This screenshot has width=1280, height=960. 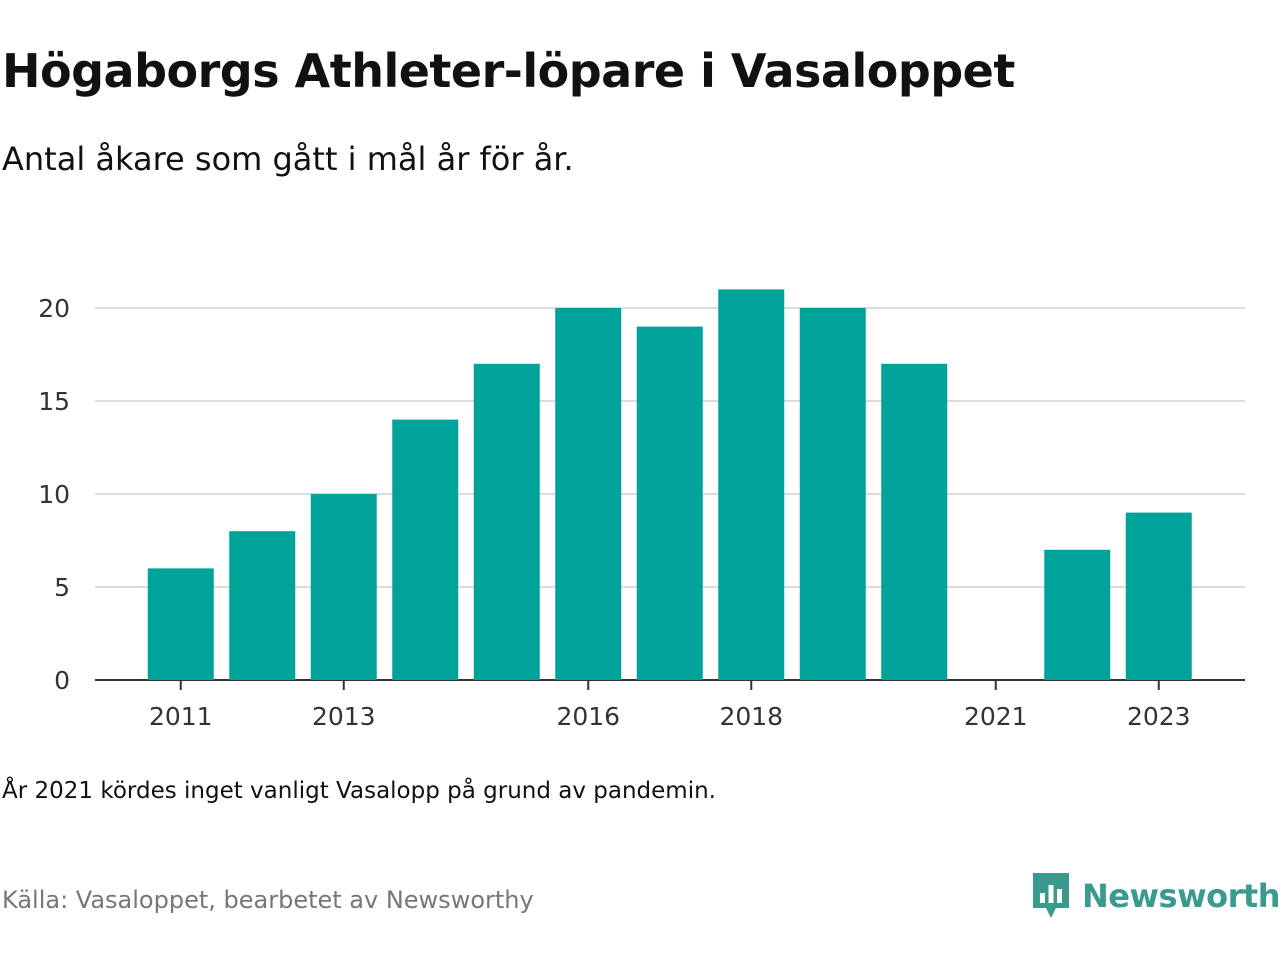 I want to click on chart-title: Högaborgs Athleter-löpare i Vasaloppet, so click(x=508, y=71).